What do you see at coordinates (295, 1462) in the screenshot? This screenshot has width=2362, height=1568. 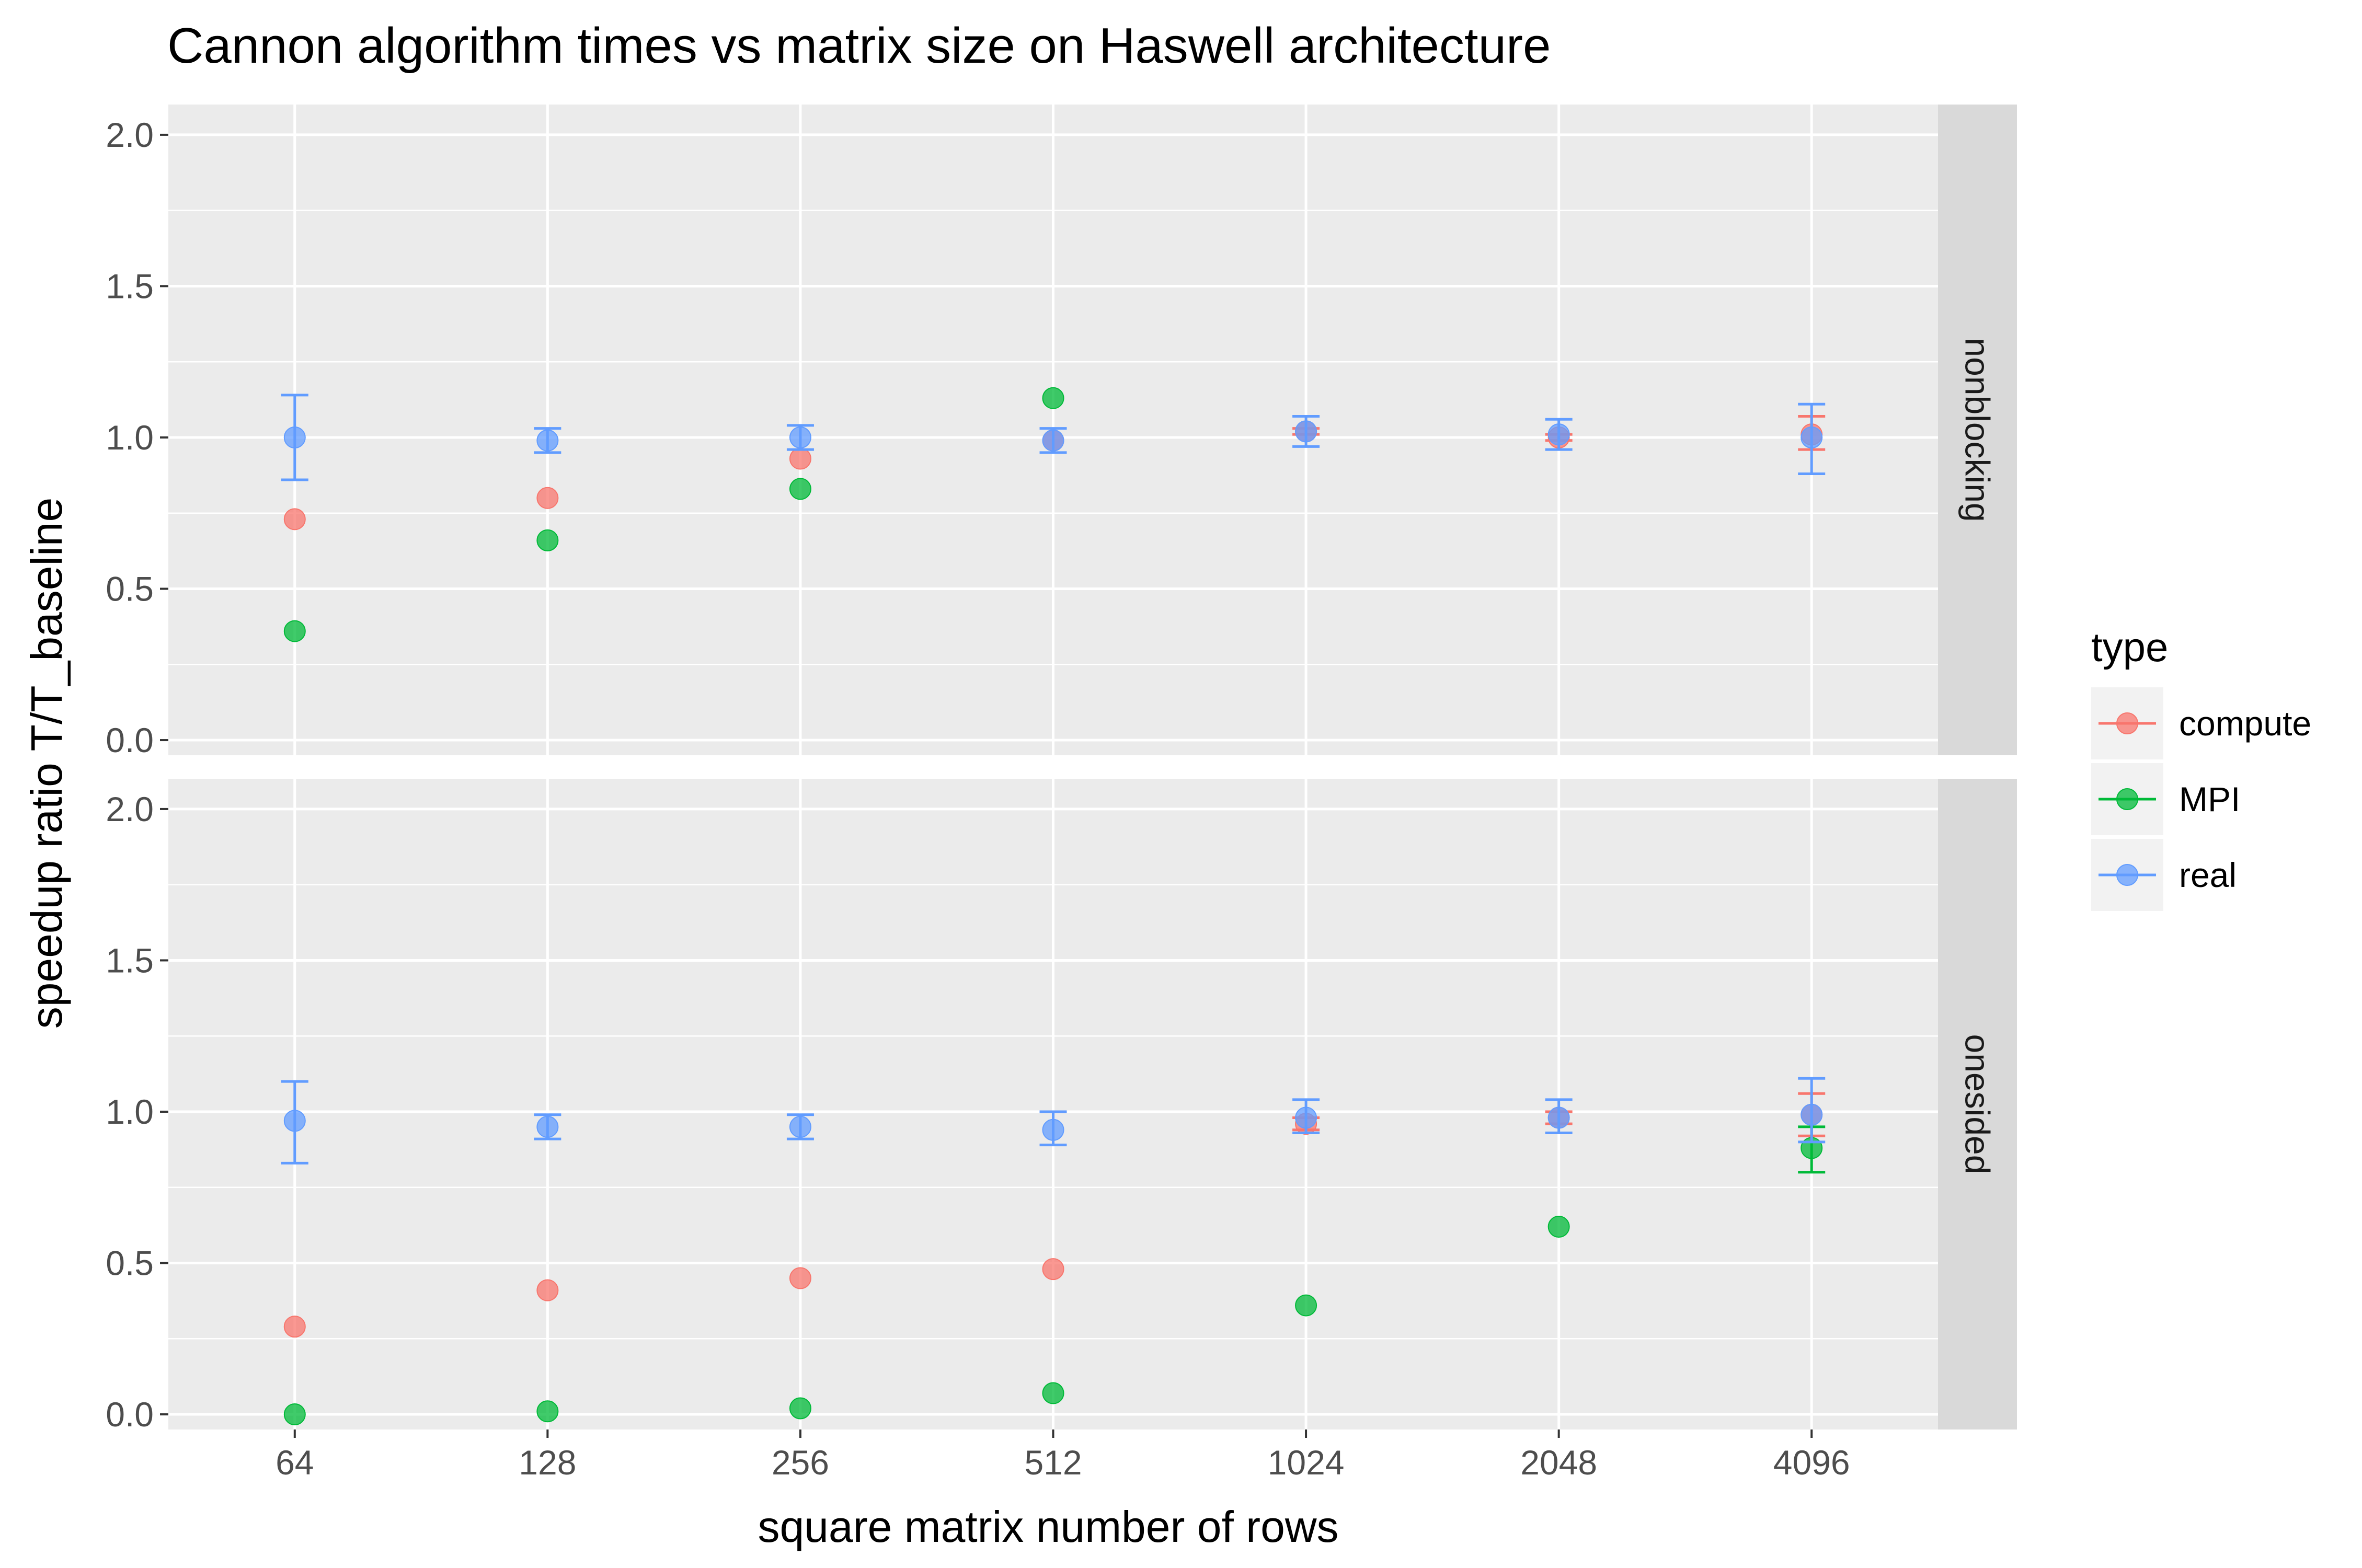 I see `x-tick-label: 64` at bounding box center [295, 1462].